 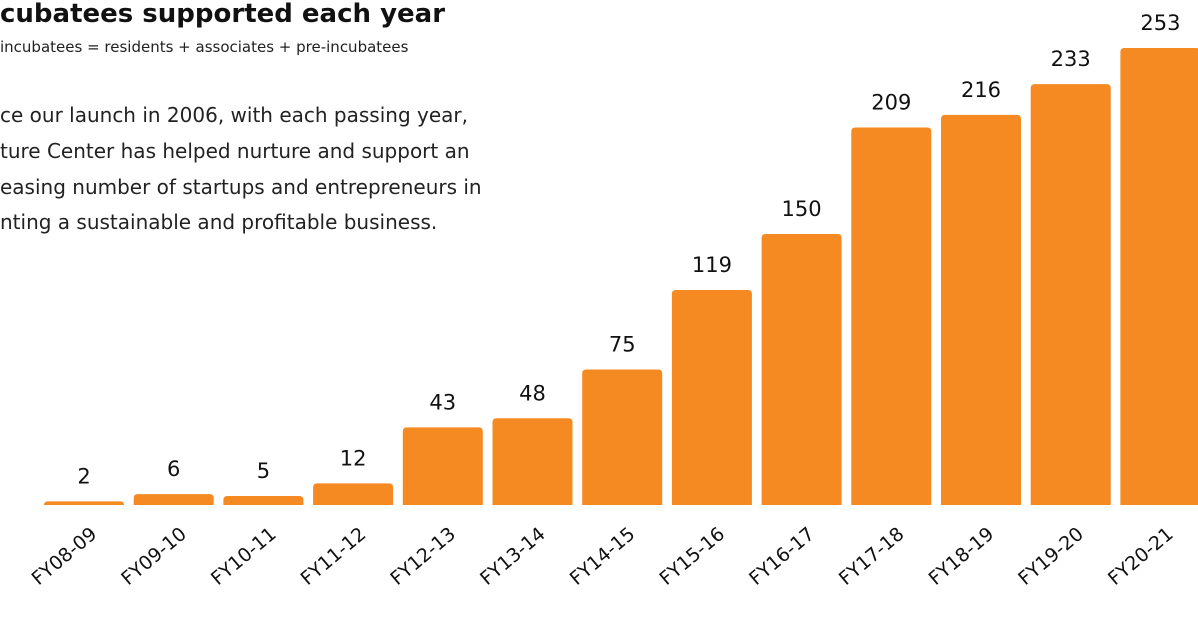 What do you see at coordinates (513, 556) in the screenshot?
I see `x-tick-label: FY13-14` at bounding box center [513, 556].